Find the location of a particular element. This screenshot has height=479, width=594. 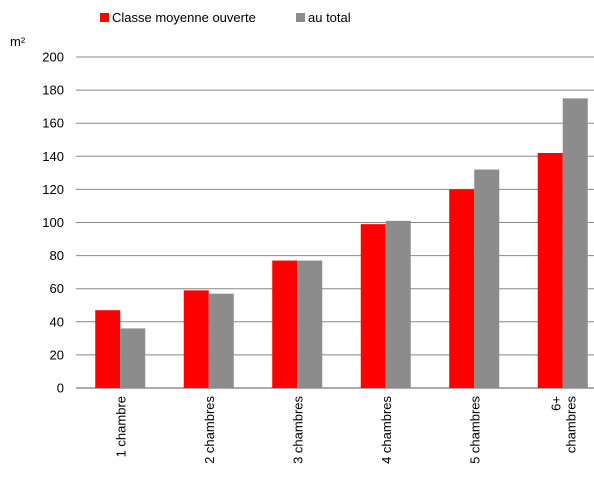

x-tick-label: 2 chambres is located at coordinates (209, 430).